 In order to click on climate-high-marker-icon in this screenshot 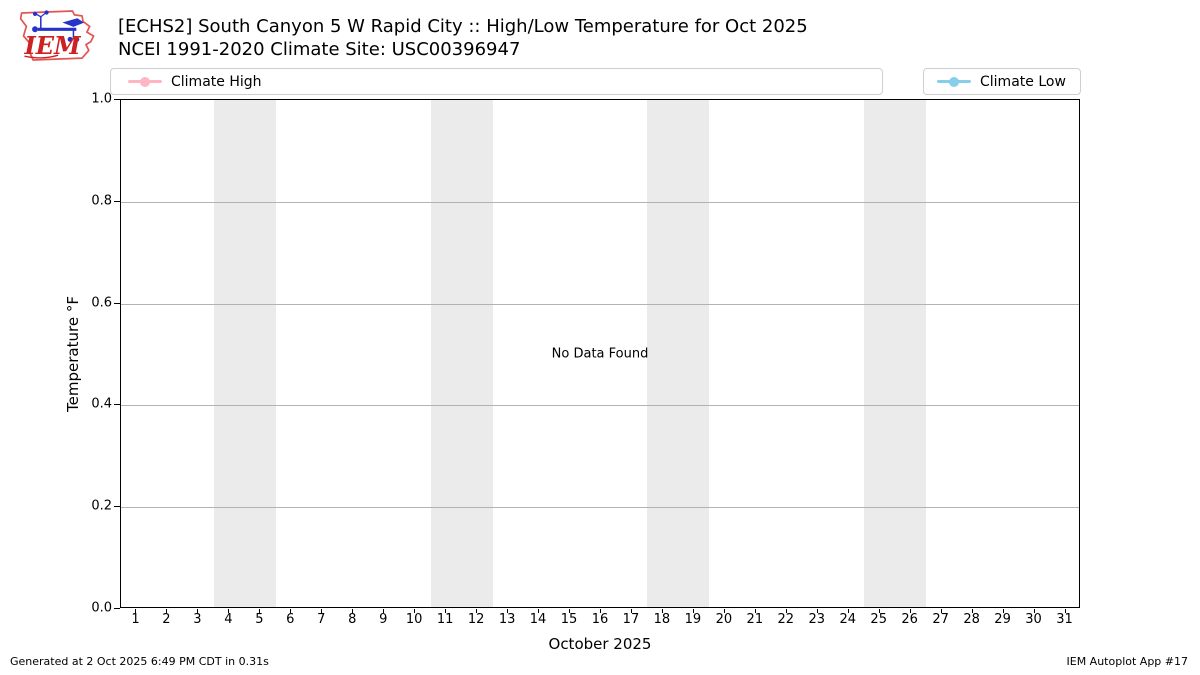, I will do `click(145, 81)`.